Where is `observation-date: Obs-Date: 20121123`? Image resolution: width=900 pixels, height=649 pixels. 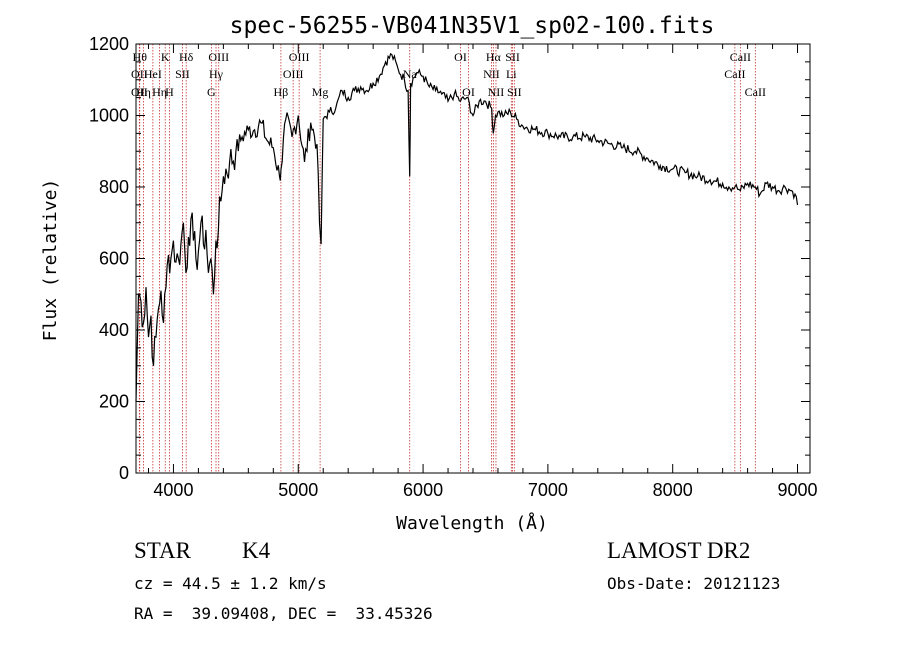
observation-date: Obs-Date: 20121123 is located at coordinates (693, 583).